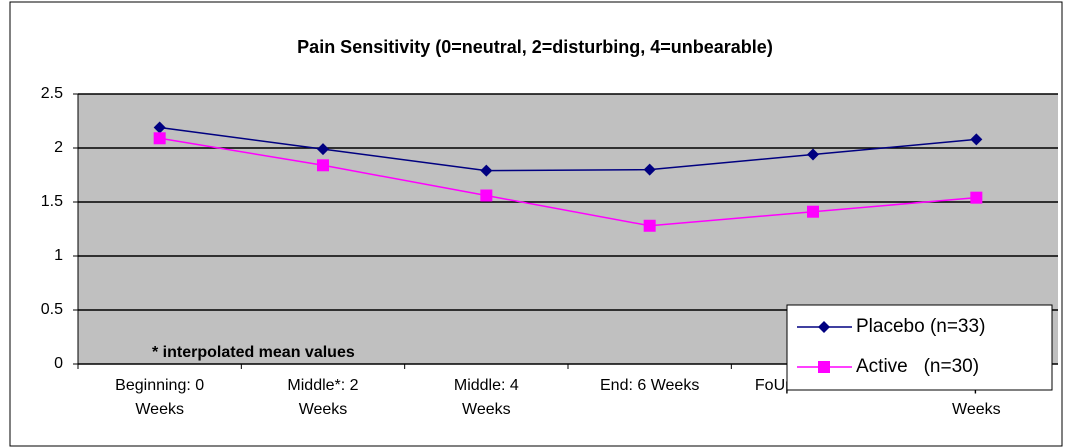 The height and width of the screenshot is (448, 1067). I want to click on x-tick-label: Middle: 4 Weeks, so click(486, 397).